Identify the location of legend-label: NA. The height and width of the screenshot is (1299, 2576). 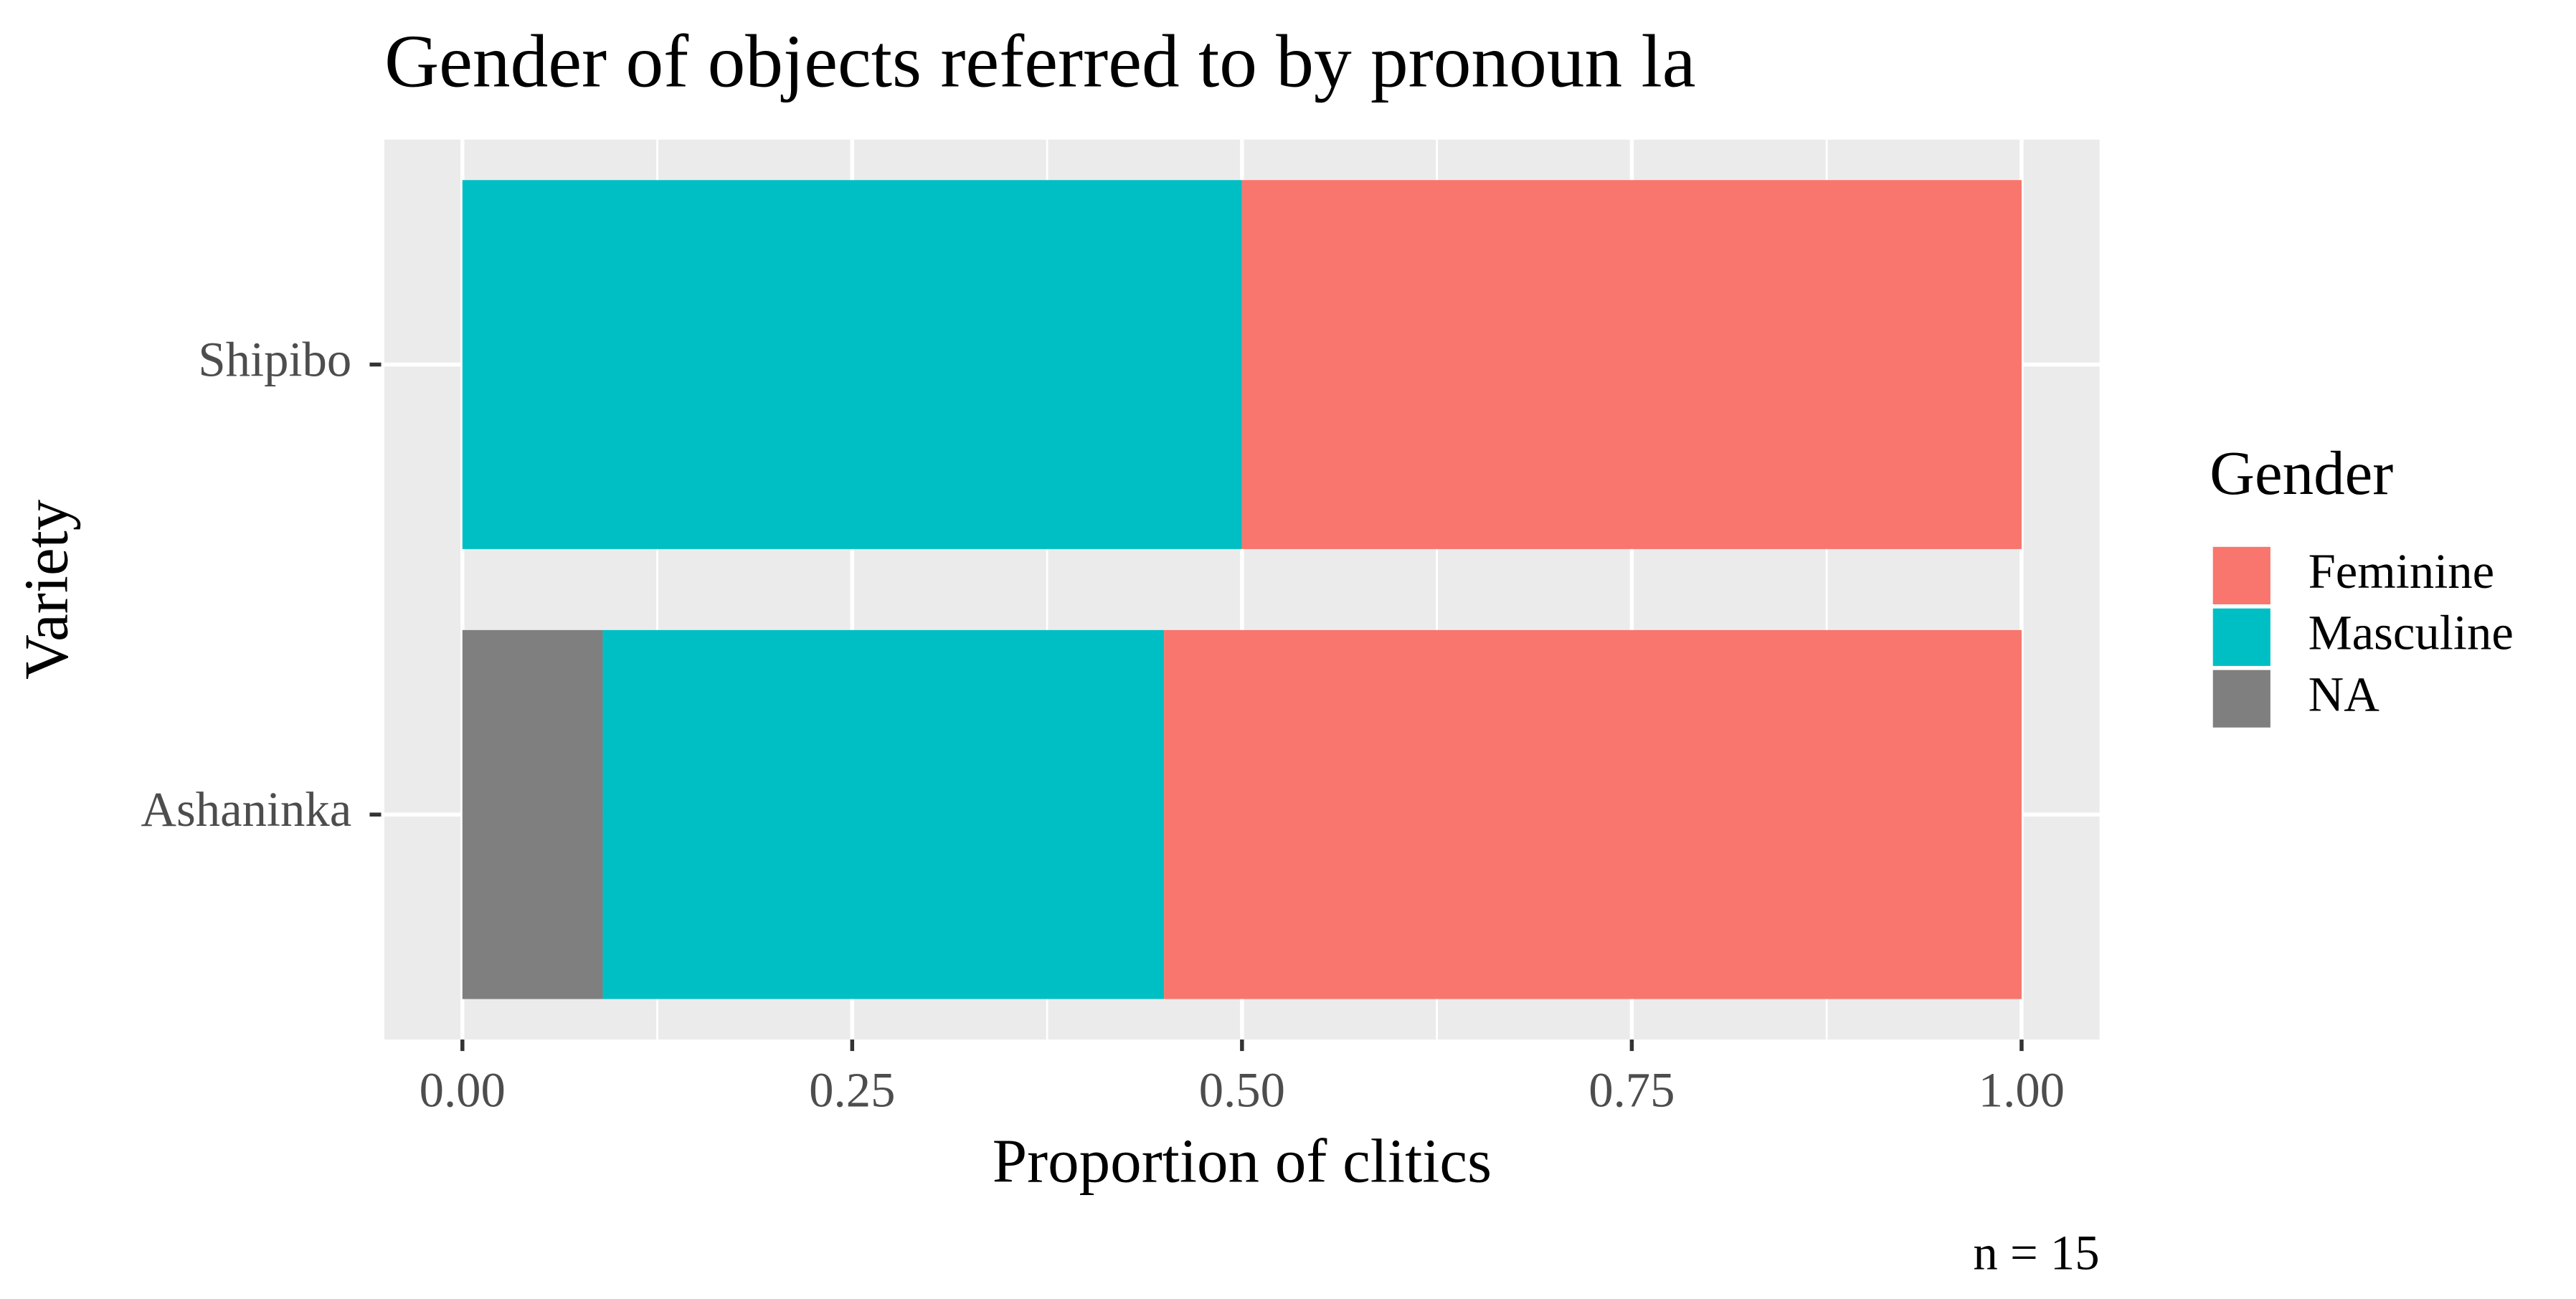
(2344, 695).